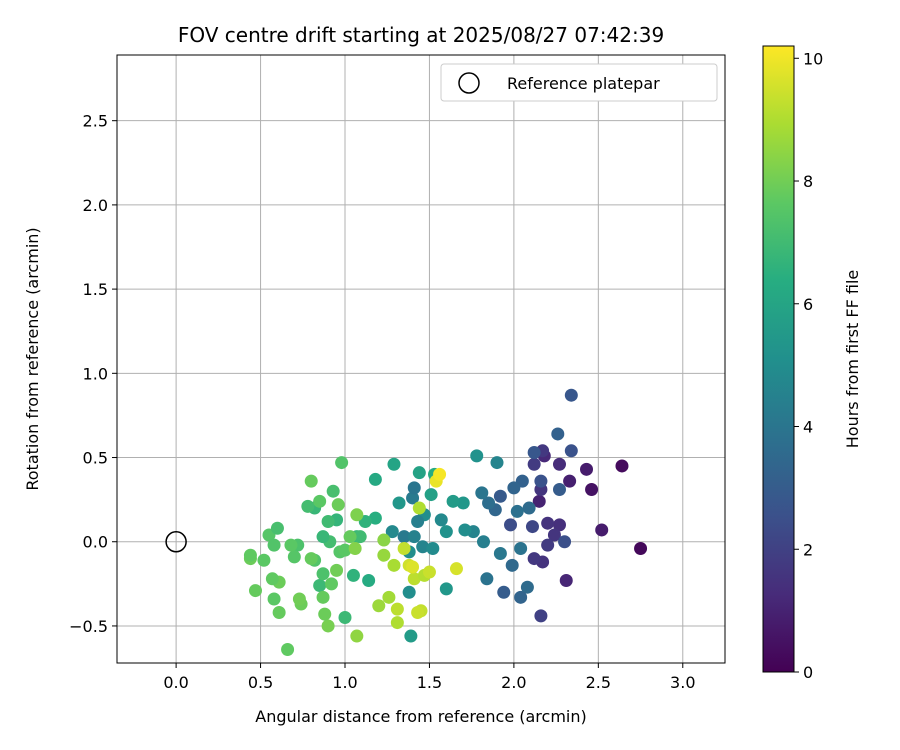  I want to click on legend-label: Reference platepar, so click(583, 83).